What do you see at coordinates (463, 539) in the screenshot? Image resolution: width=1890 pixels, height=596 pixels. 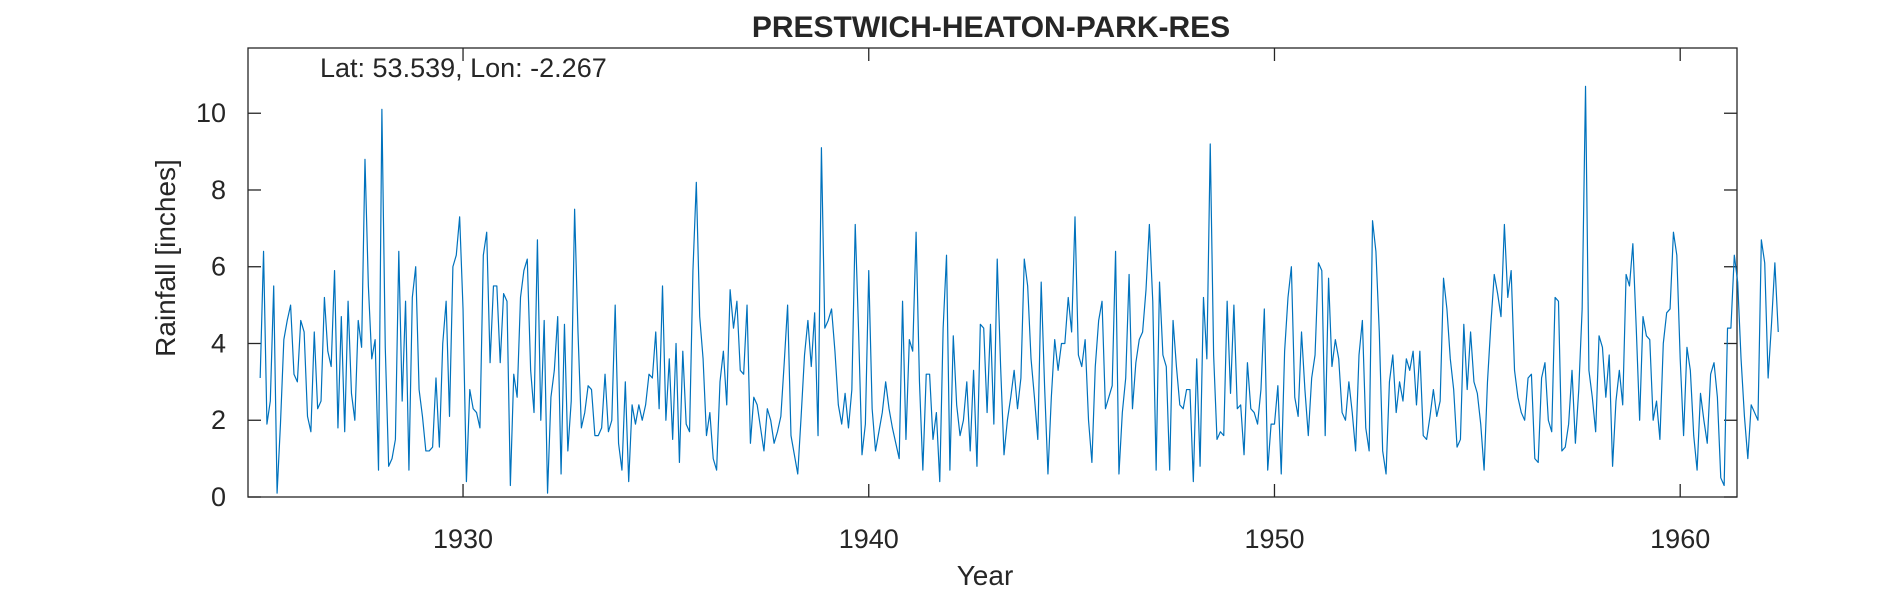 I see `x-tick-label: 1930` at bounding box center [463, 539].